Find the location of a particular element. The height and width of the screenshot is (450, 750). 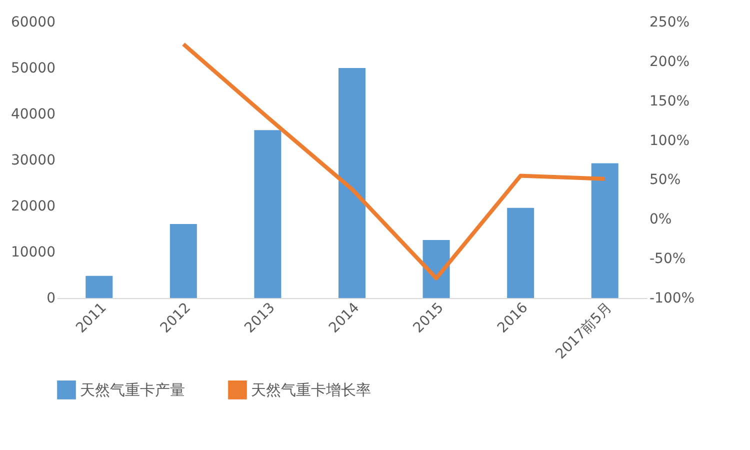

y2-tick-label: 200% is located at coordinates (670, 62).